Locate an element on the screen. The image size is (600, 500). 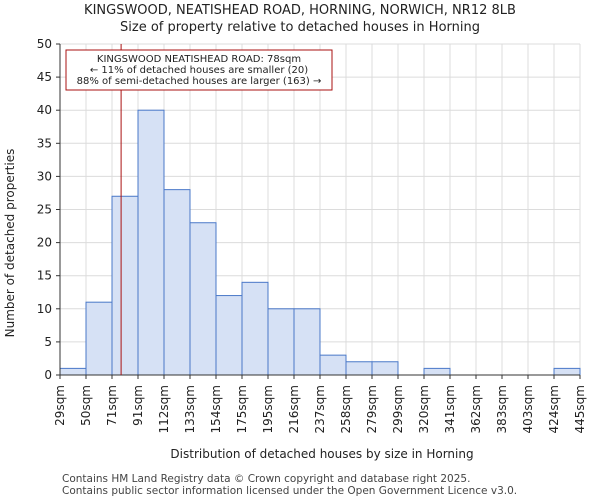
x-tick-label: 258sqm is located at coordinates (346, 409).